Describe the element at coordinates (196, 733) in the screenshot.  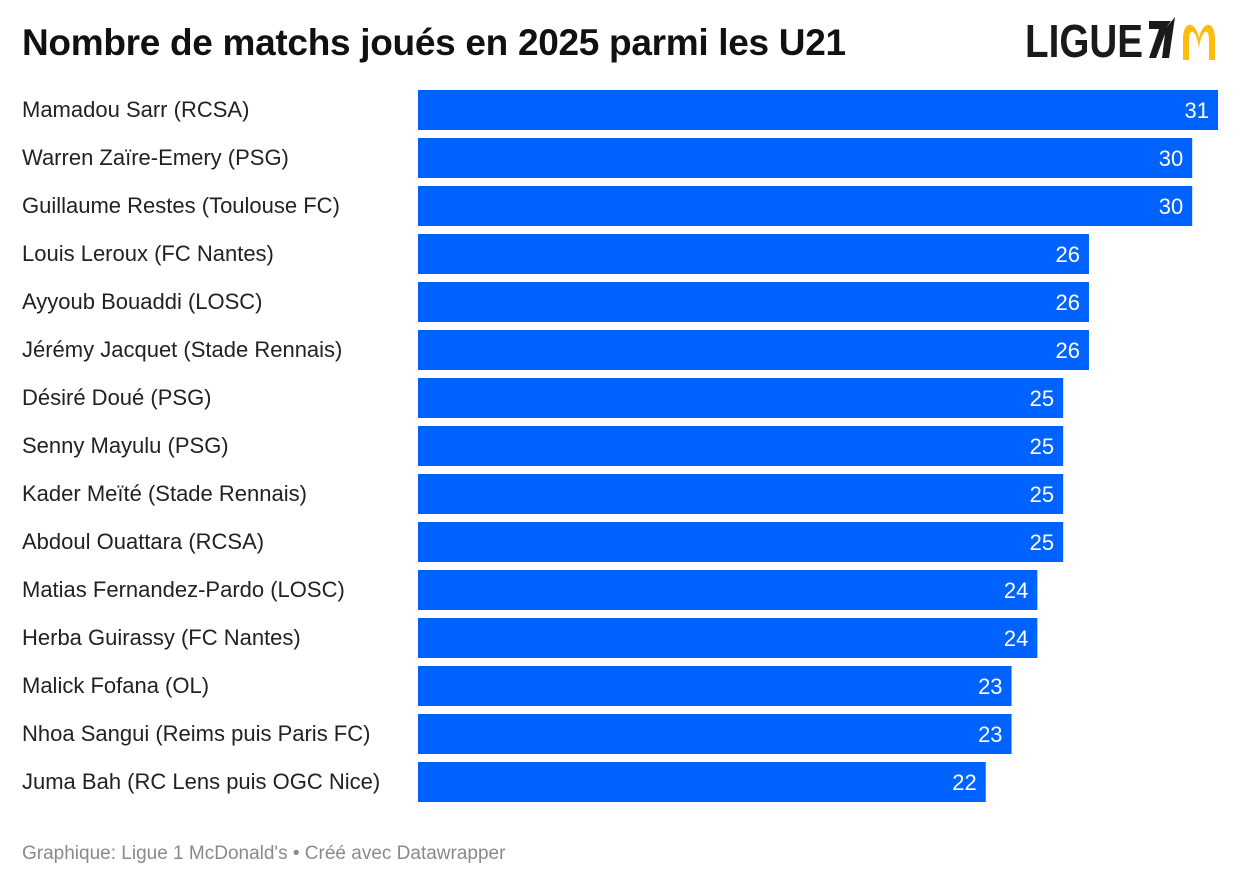
I see `category-label: Nhoa Sangui (Reims puis Paris FC)` at that location.